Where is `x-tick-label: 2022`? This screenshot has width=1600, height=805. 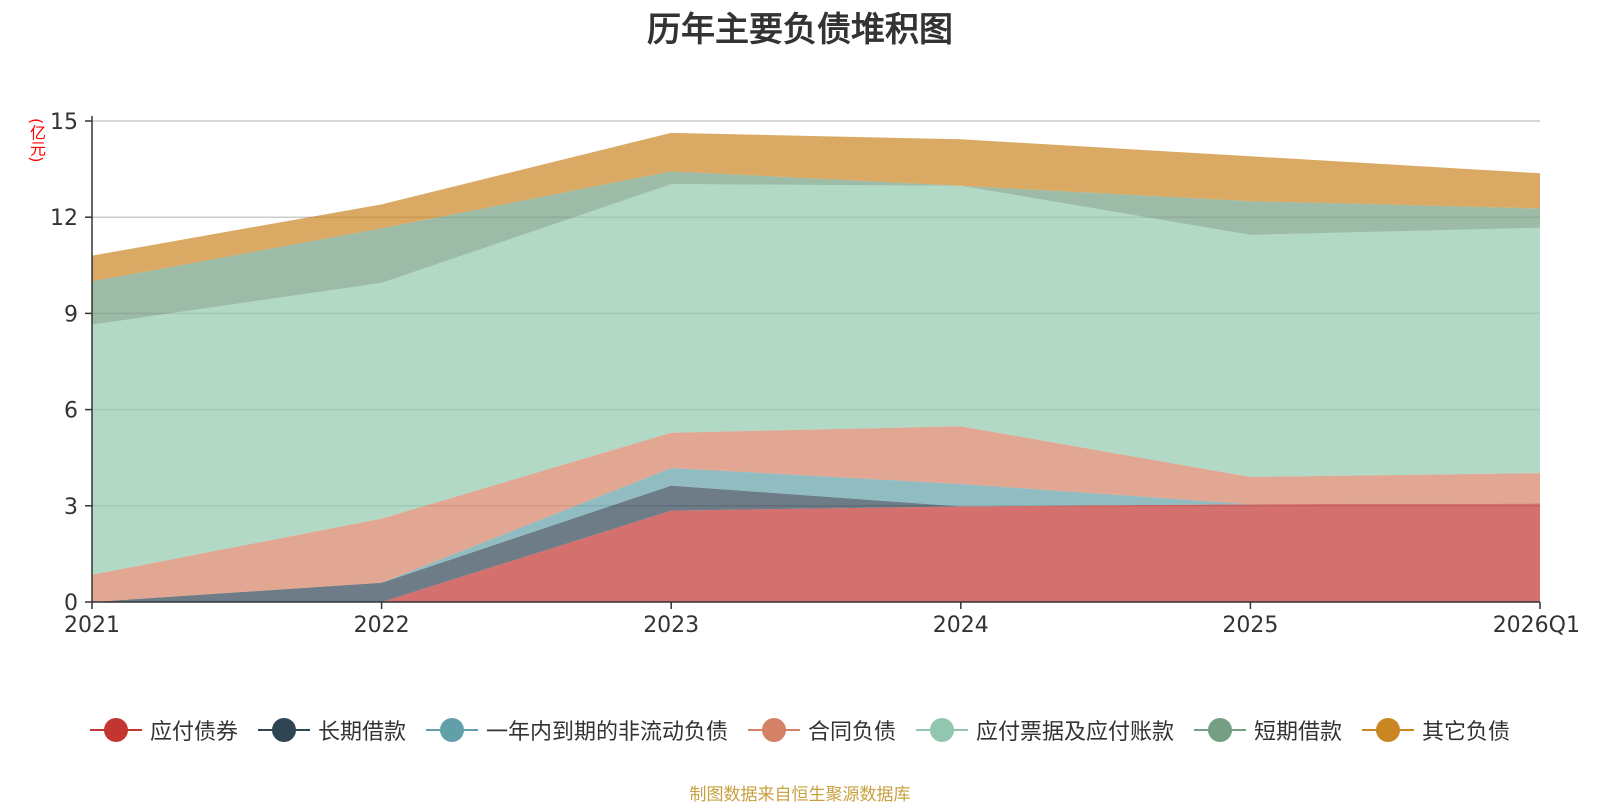
x-tick-label: 2022 is located at coordinates (382, 625).